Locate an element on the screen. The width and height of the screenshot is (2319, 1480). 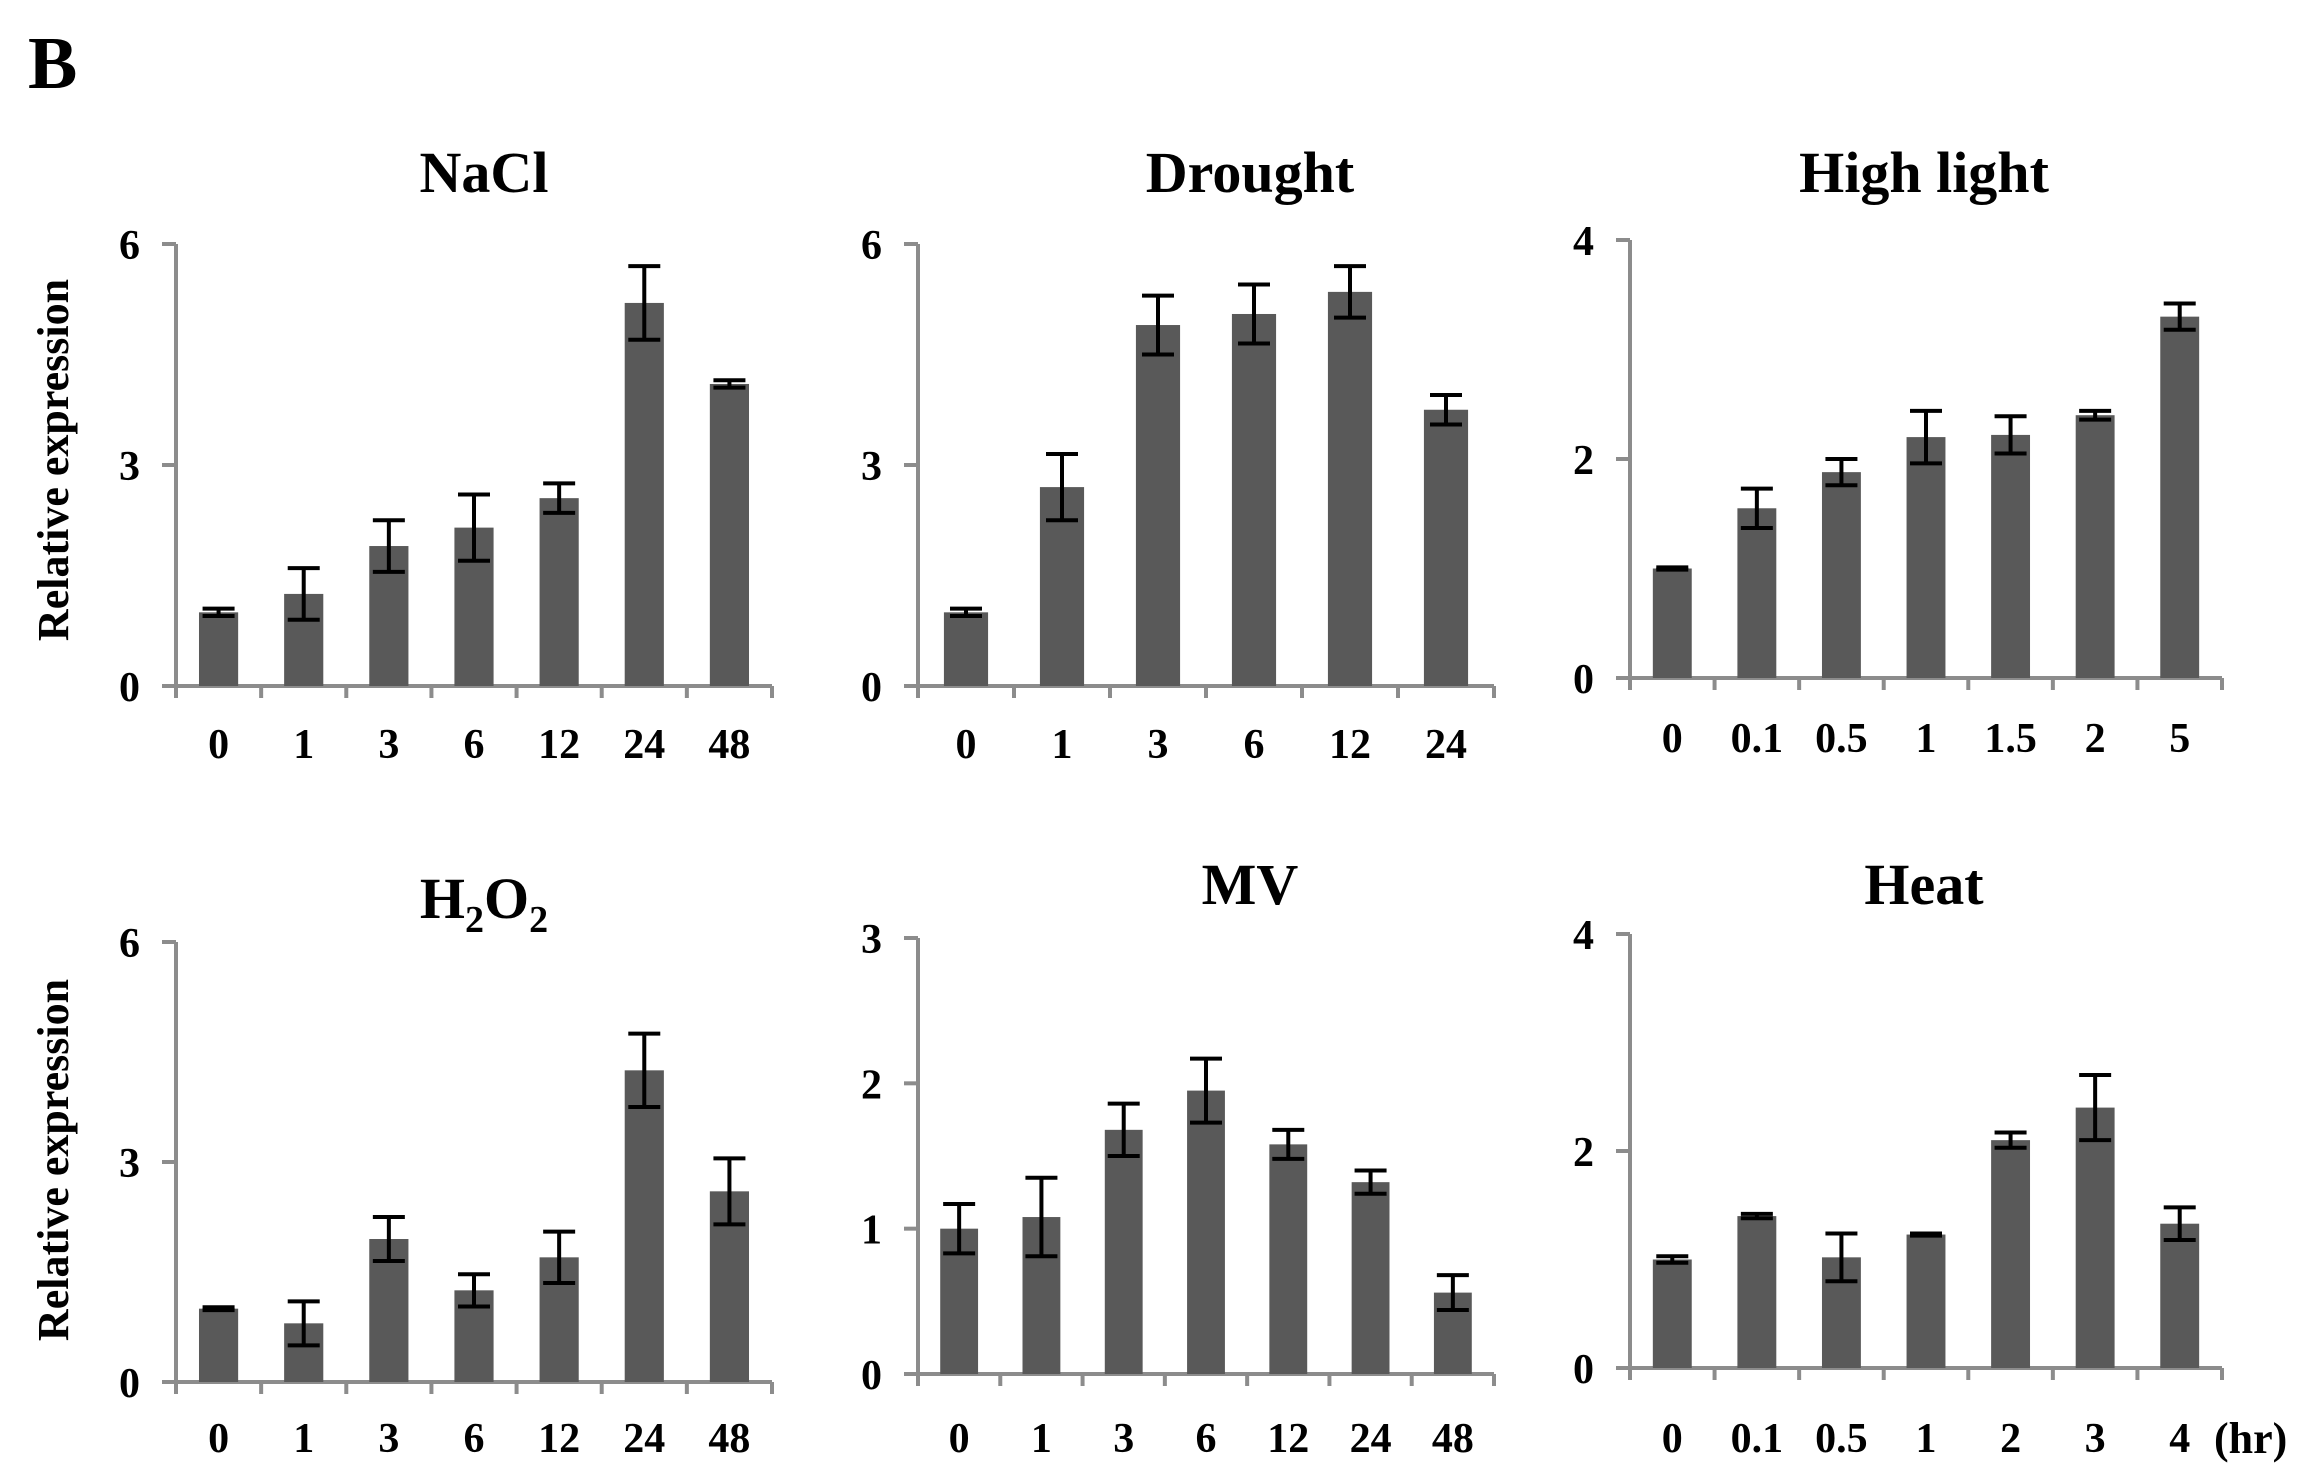
ylabel-row2: Relative expression is located at coordinates (53, 1160).